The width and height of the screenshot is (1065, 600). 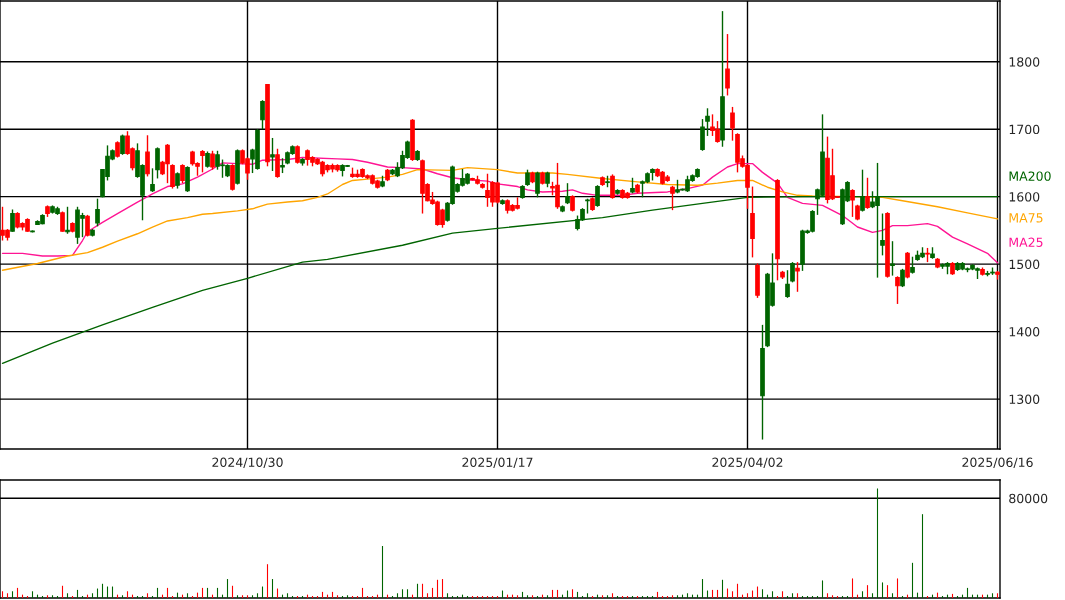 I want to click on y-tick-label: 1700, so click(x=1024, y=129).